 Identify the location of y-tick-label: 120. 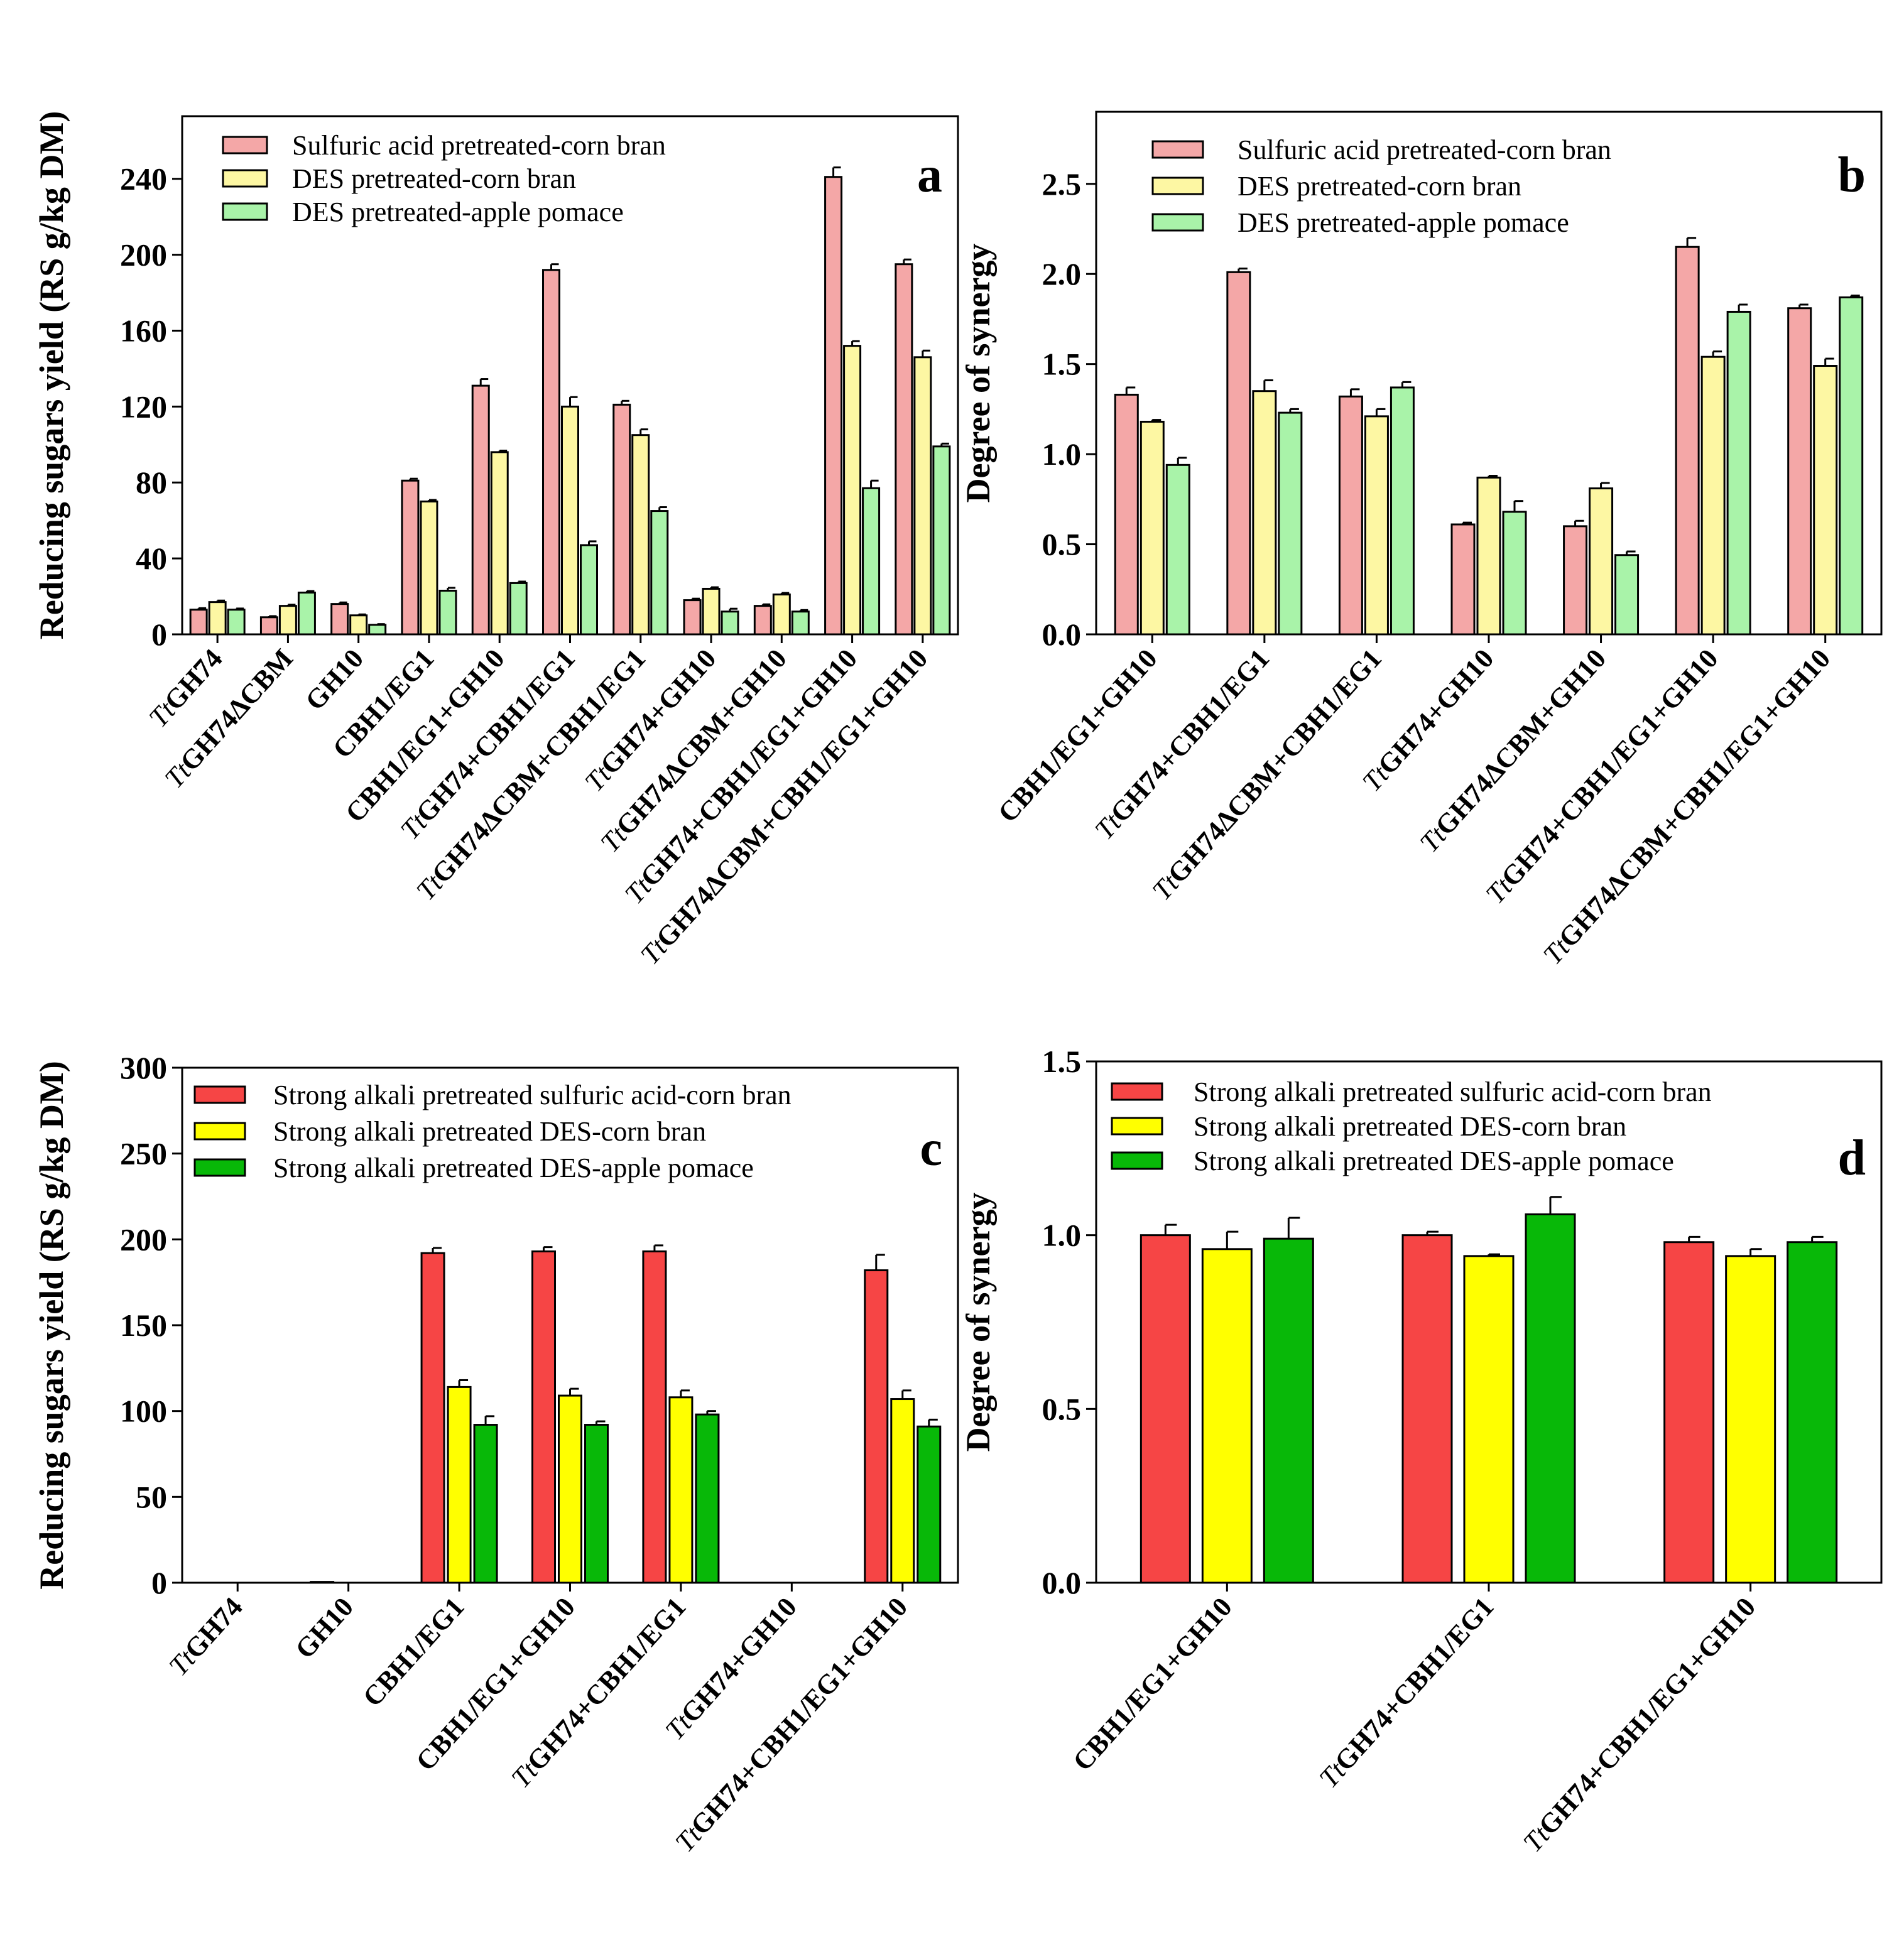
(143, 406).